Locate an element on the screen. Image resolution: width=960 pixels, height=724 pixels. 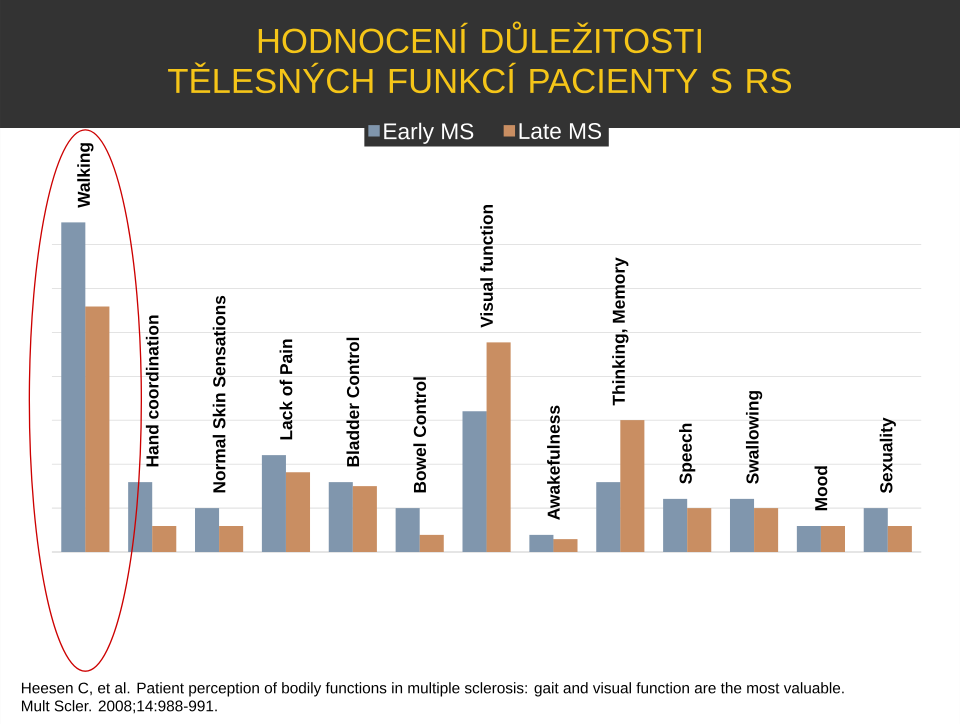
x-tick-label: Mood is located at coordinates (821, 488).